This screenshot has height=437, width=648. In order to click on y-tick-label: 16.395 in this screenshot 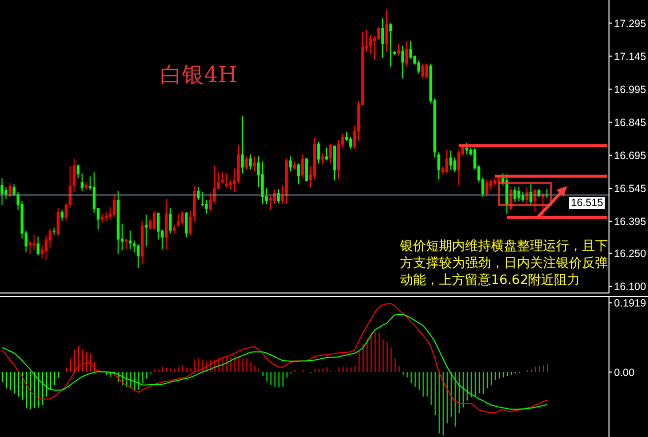, I will do `click(630, 222)`.